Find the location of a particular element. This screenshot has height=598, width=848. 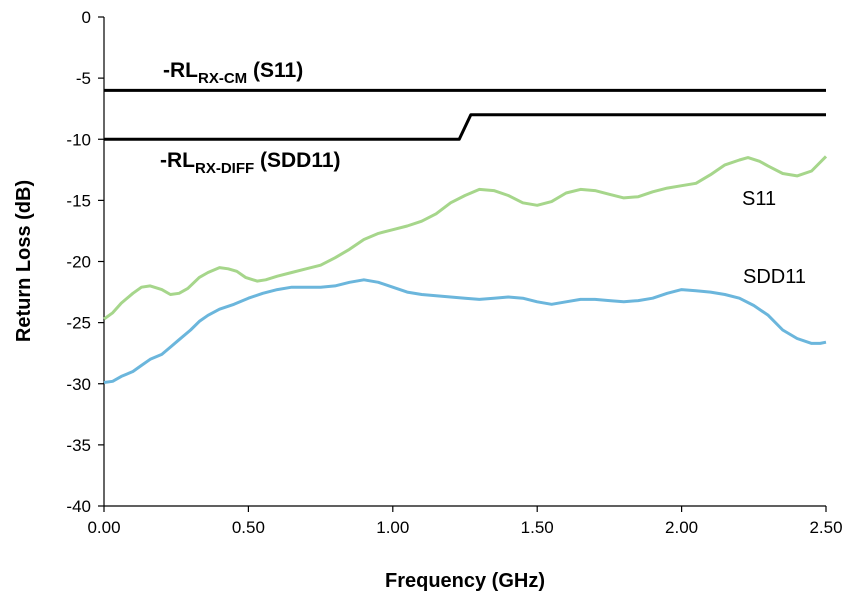

cm-limit-label: -RLRX-CM (S11) is located at coordinates (233, 73).